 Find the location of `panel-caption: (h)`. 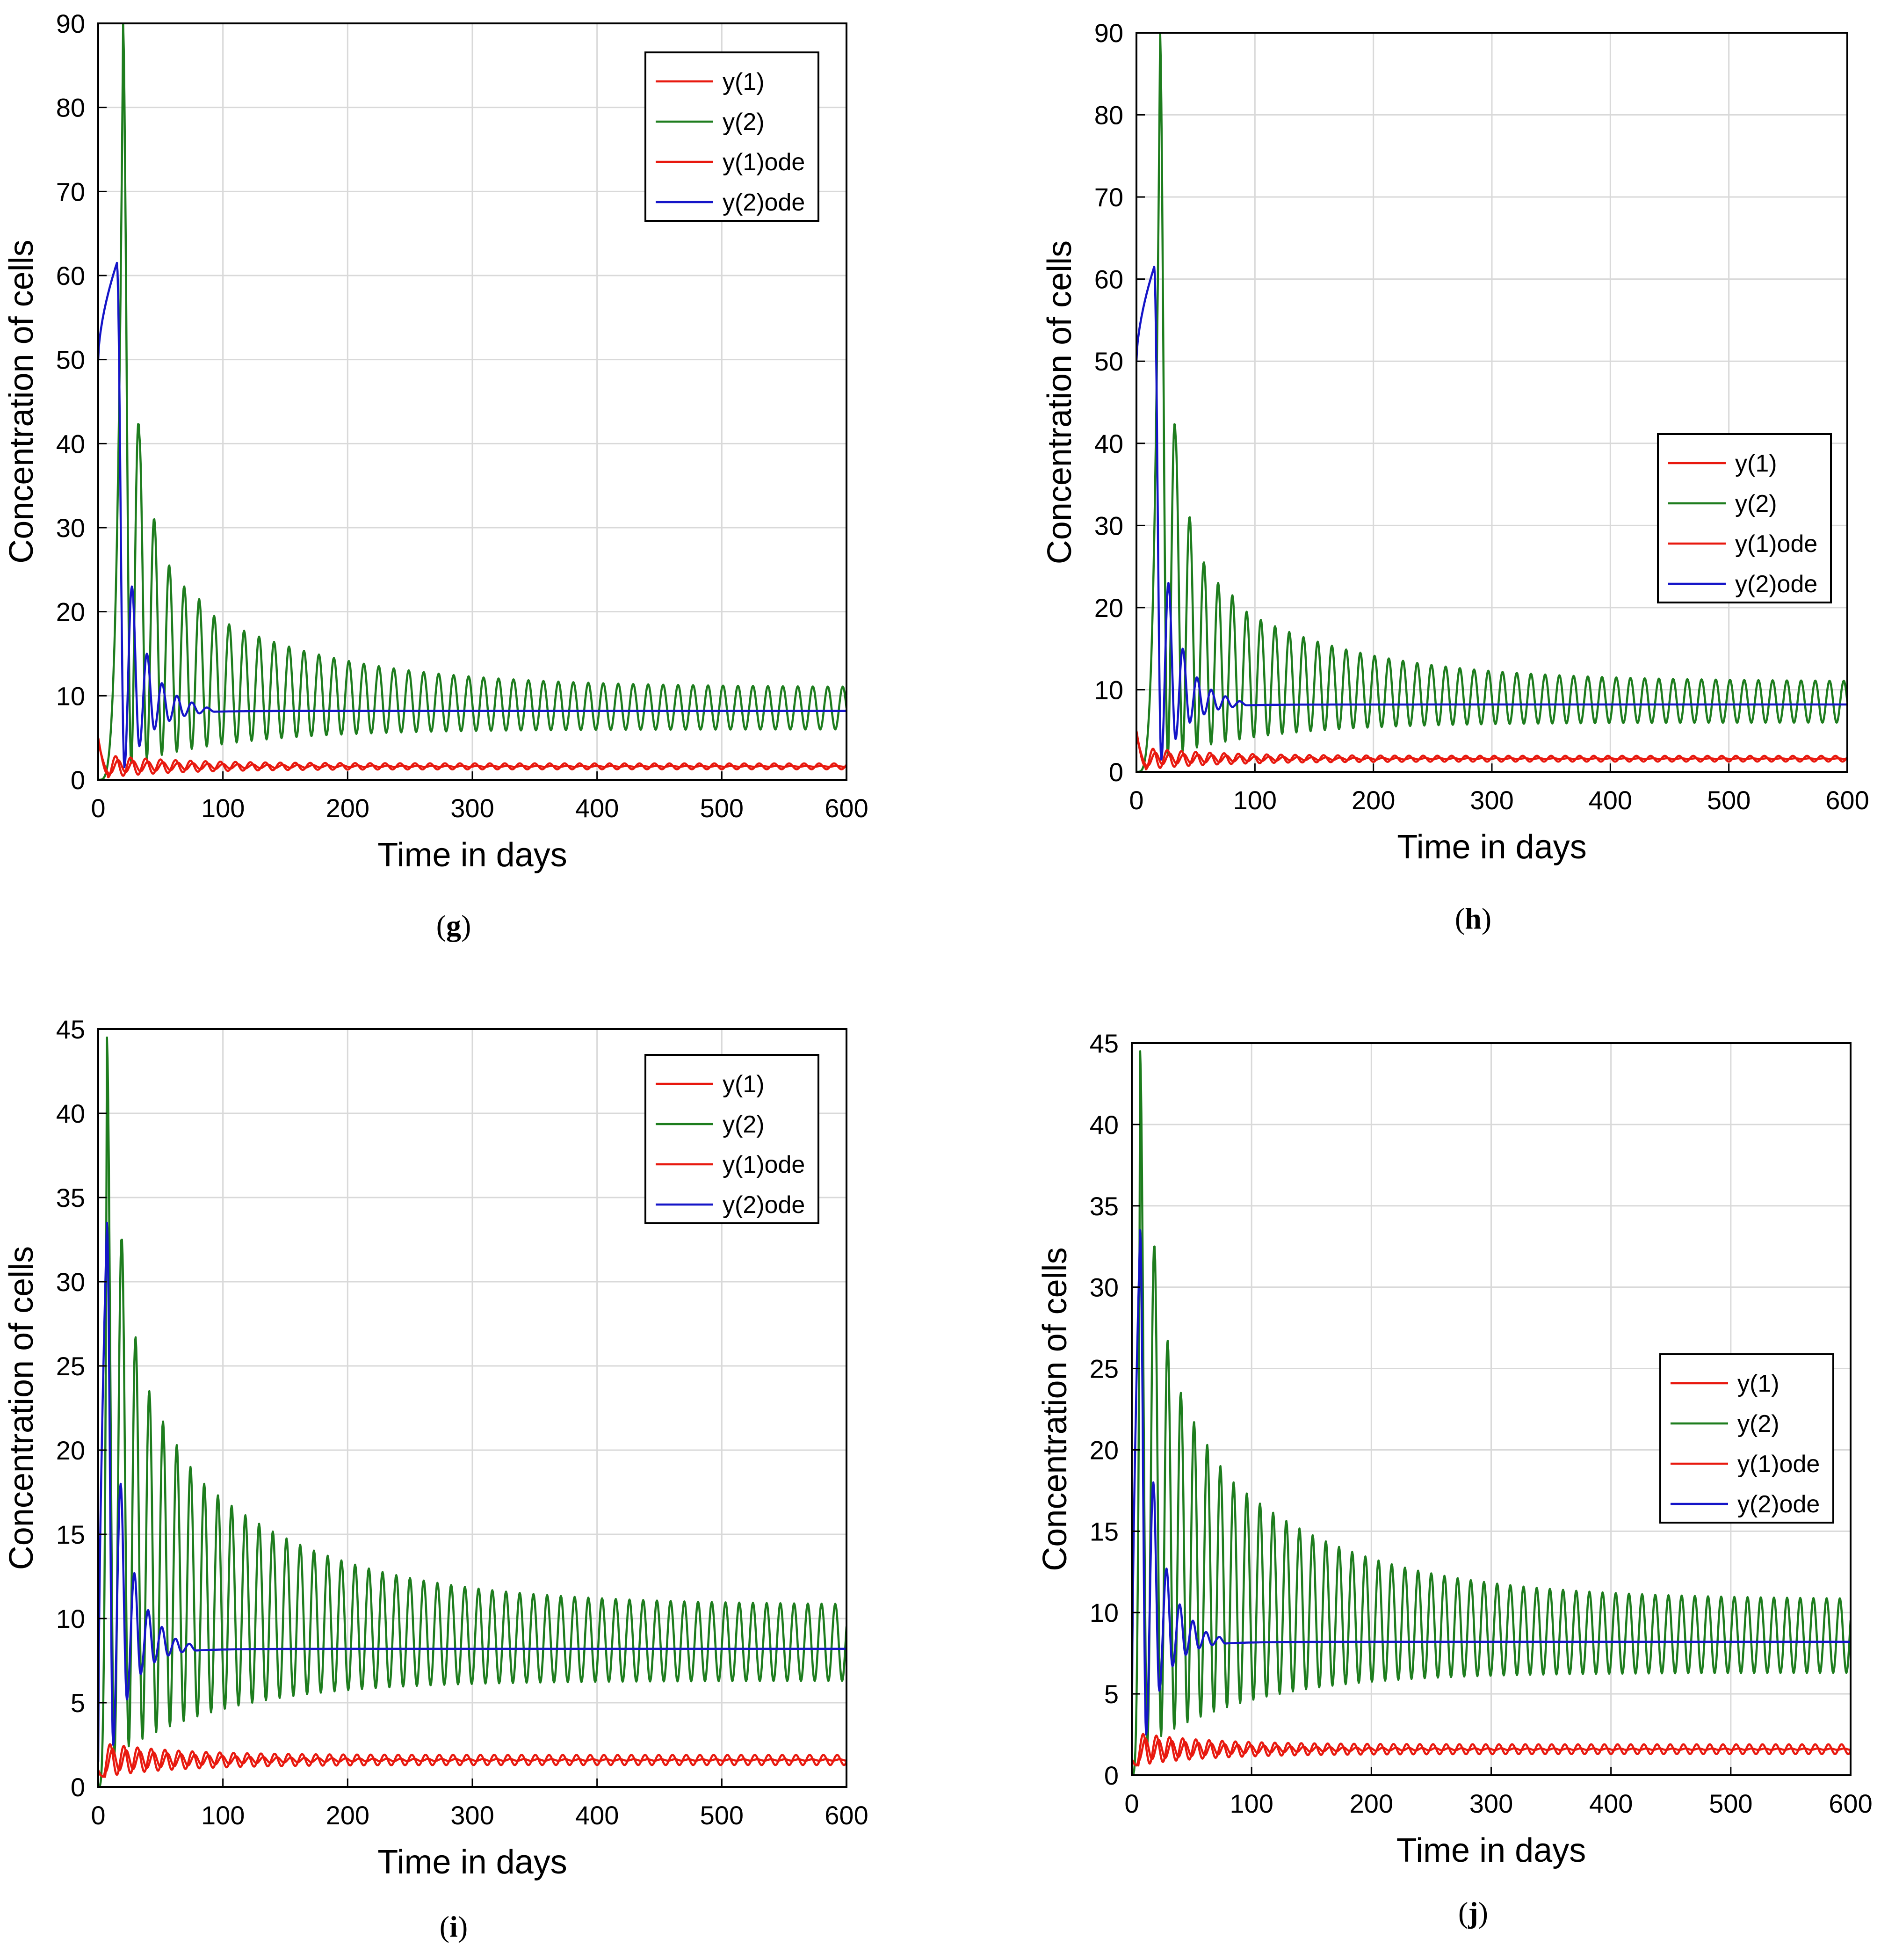

panel-caption: (h) is located at coordinates (1473, 918).